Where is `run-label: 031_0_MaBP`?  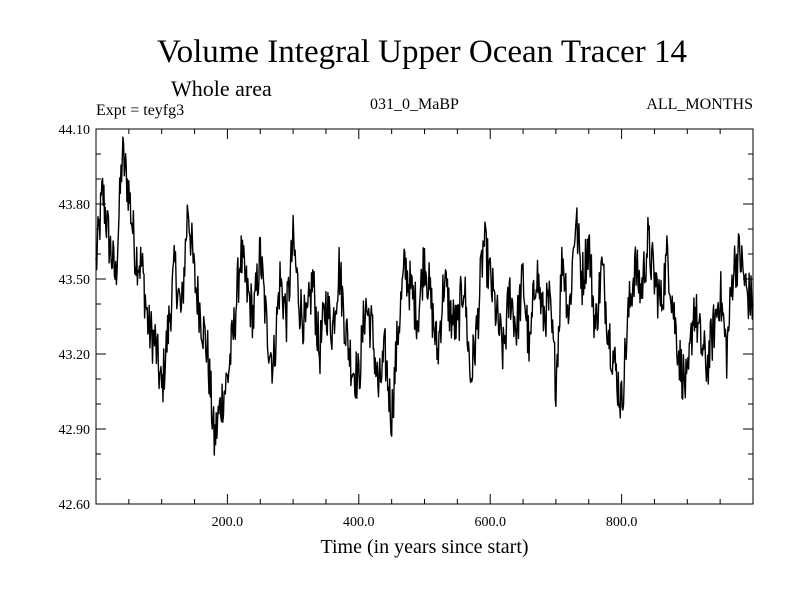 run-label: 031_0_MaBP is located at coordinates (414, 104).